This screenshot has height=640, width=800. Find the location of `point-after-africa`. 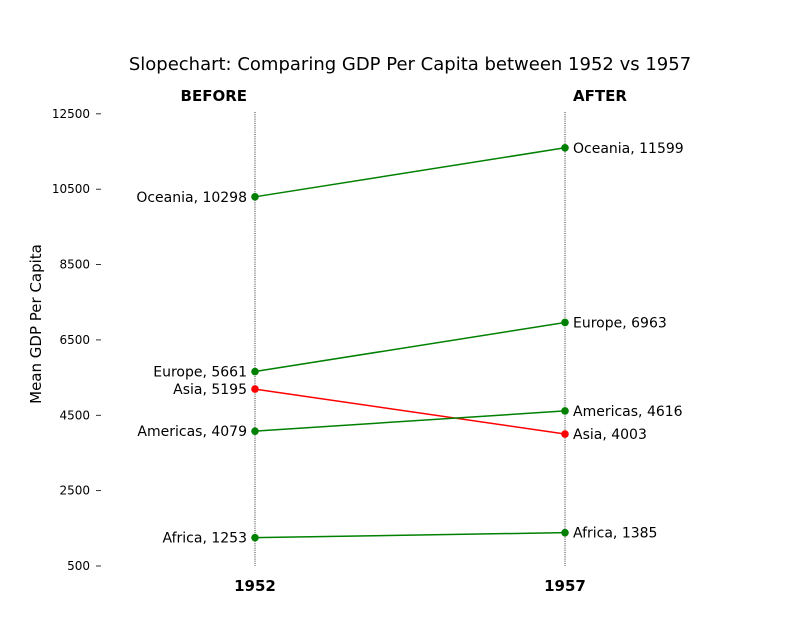

point-after-africa is located at coordinates (565, 532).